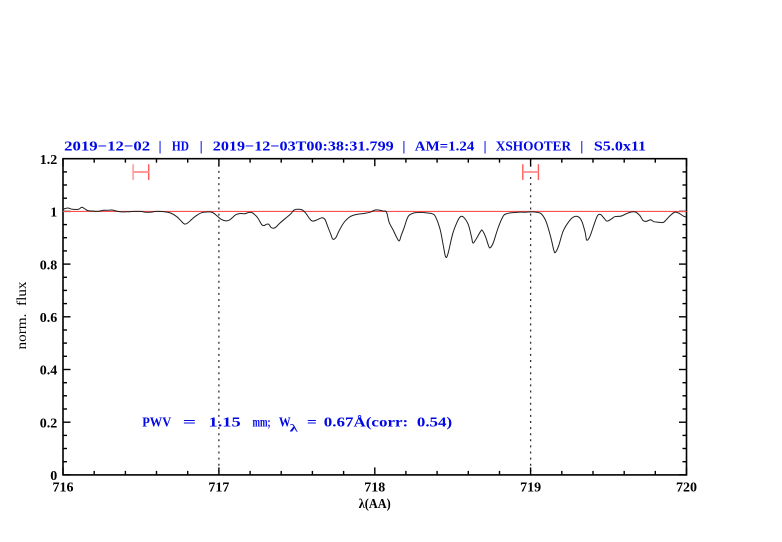 Image resolution: width=782 pixels, height=542 pixels. What do you see at coordinates (303, 147) in the screenshot?
I see `svg-text: 2019−12−03T00:38:31.799` at bounding box center [303, 147].